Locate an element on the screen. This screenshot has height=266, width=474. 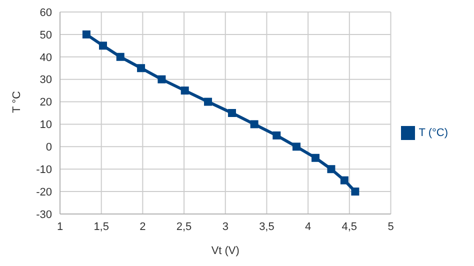
x-axis-title: Vt (V) is located at coordinates (225, 251).